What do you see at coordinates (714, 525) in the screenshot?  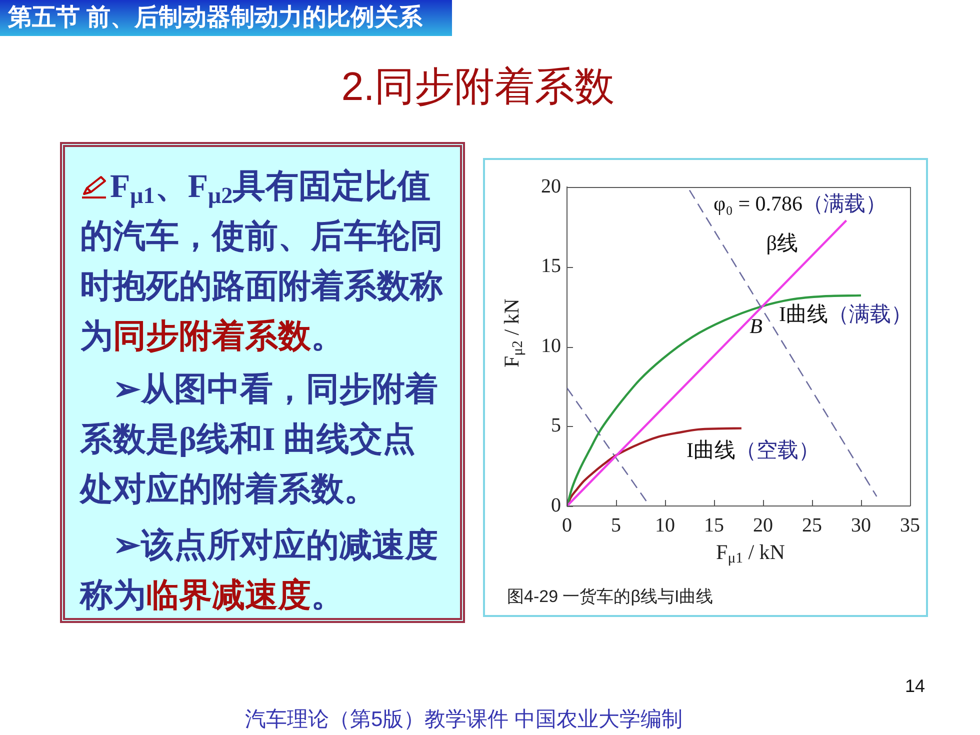 I see `x-tick-label: 15` at bounding box center [714, 525].